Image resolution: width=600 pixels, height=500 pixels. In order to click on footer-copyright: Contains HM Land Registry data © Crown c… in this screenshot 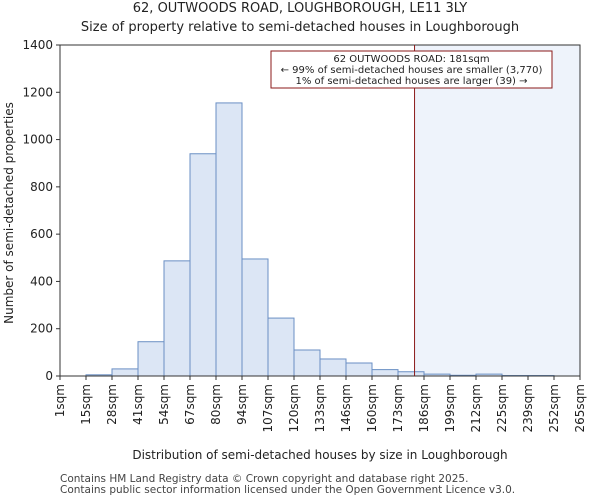, I will do `click(264, 479)`.